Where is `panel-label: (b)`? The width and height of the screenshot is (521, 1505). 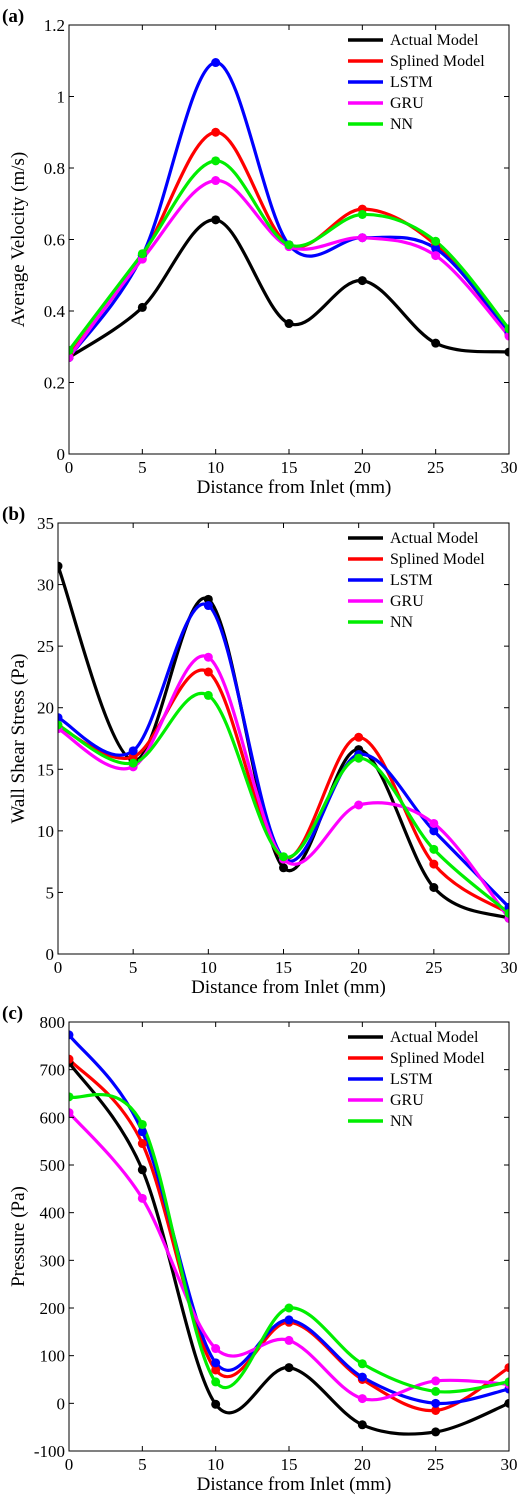
panel-label: (b) is located at coordinates (13, 514).